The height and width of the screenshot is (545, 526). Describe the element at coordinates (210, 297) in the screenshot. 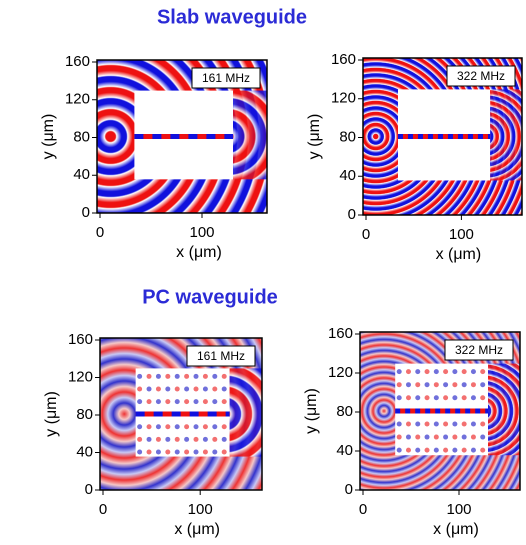

I see `section-title: PC waveguide` at that location.